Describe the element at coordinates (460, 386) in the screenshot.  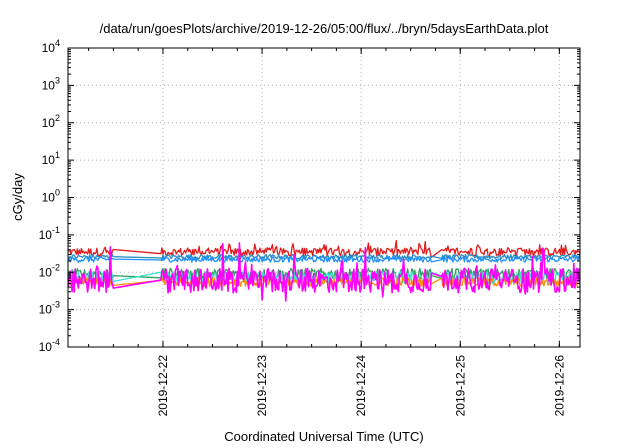
I see `x-tick-label: 2019-12-25` at that location.